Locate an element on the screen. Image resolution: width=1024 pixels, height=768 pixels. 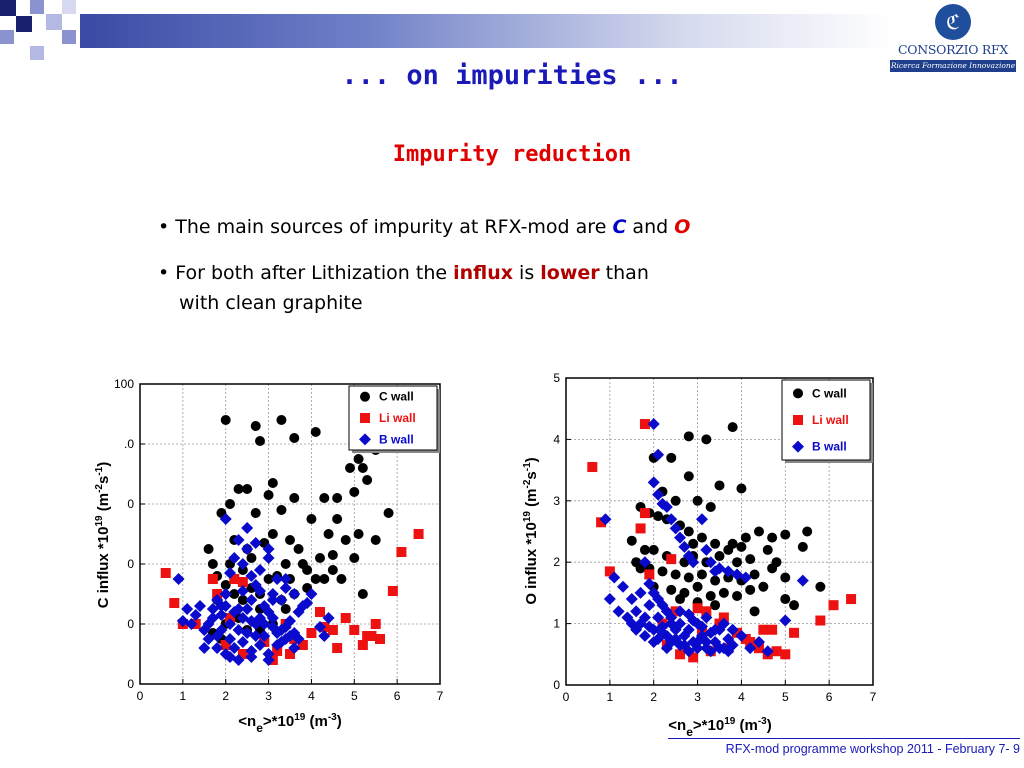
bullet-text-line2: with clean graphite is located at coordinates (271, 303).